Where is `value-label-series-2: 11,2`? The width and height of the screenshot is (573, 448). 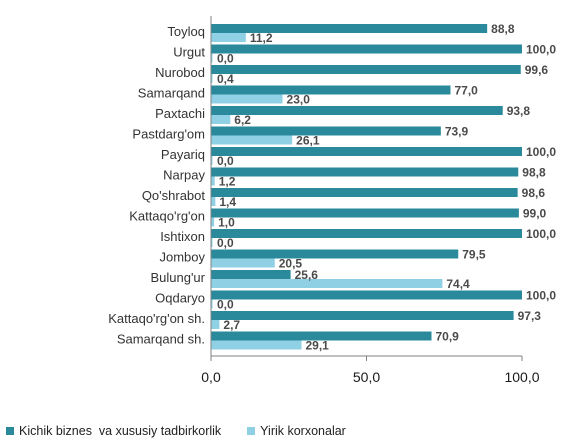
value-label-series-2: 11,2 is located at coordinates (261, 38).